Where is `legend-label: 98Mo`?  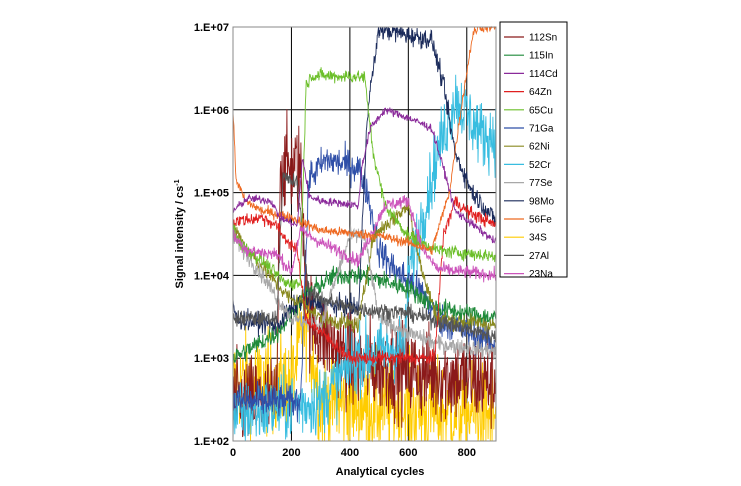
legend-label: 98Mo is located at coordinates (541, 201).